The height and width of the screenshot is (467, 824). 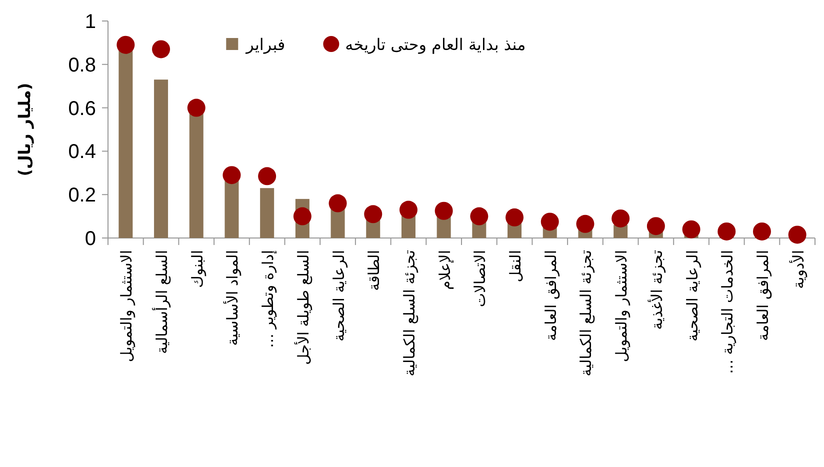 I want to click on y-tick-label: 0.2, so click(x=82, y=195).